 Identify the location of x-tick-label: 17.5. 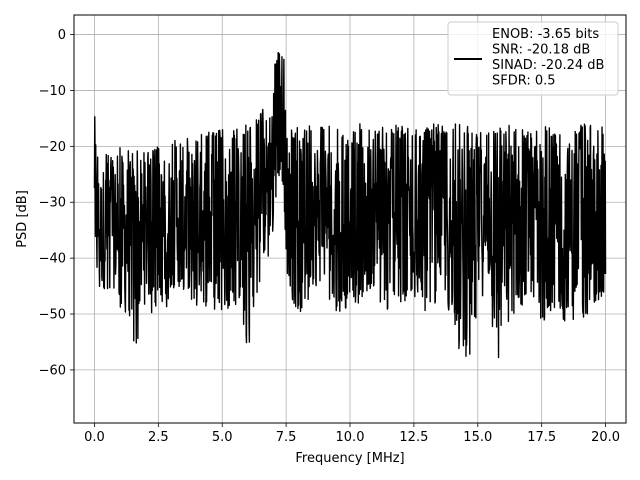
(541, 437).